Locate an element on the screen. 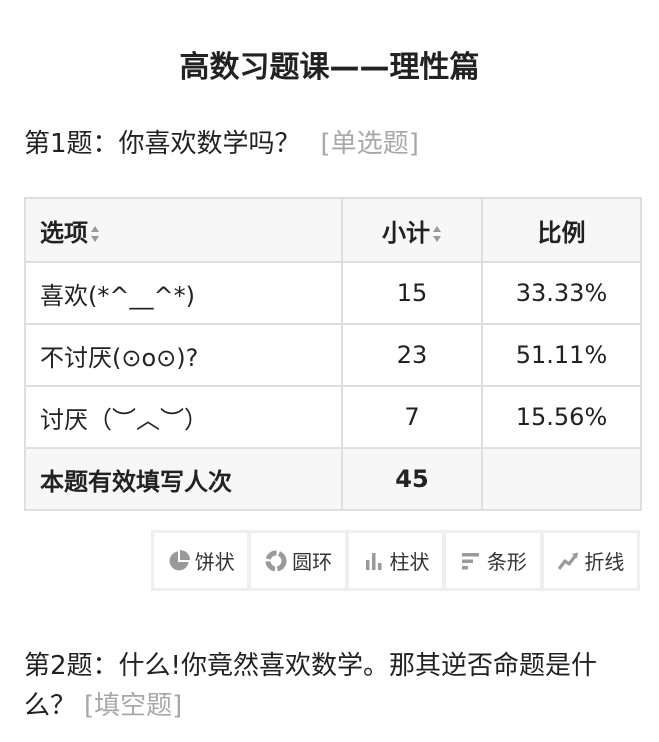 The width and height of the screenshot is (659, 742). bar-chart-icon is located at coordinates (373, 561).